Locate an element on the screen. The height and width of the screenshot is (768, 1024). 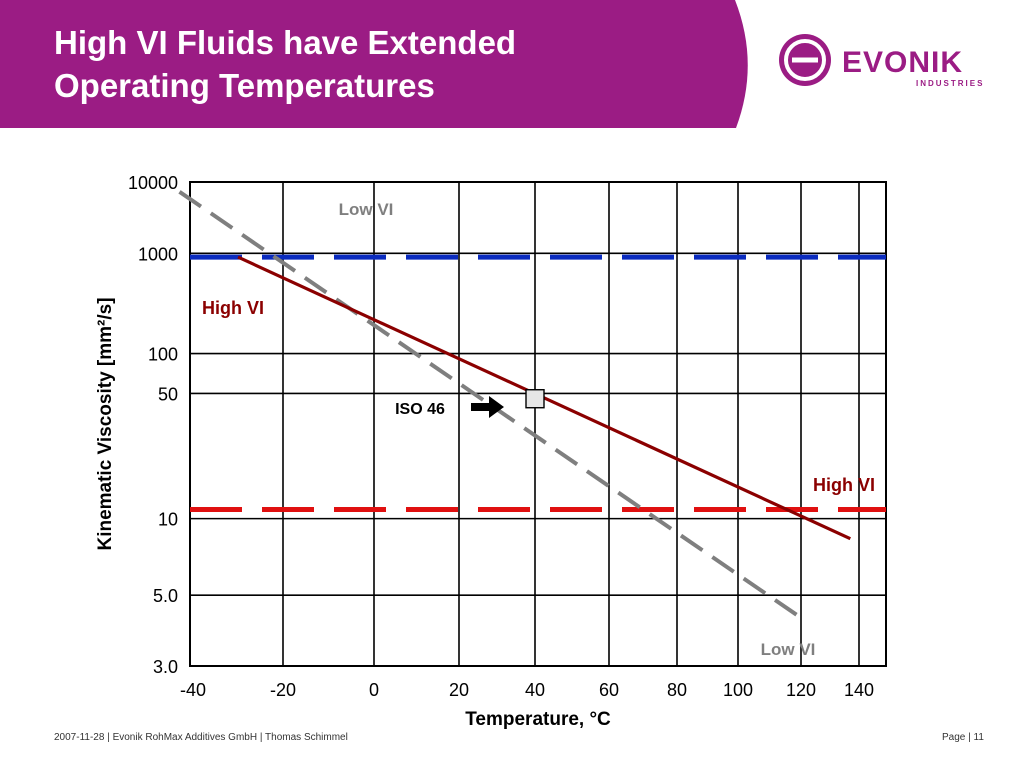
x-tick-label: 60 is located at coordinates (609, 690).